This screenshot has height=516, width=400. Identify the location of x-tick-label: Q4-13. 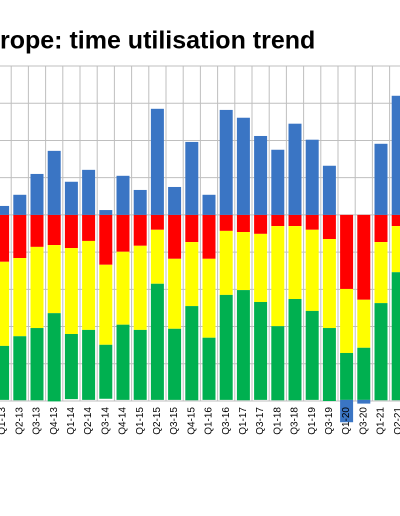
(54, 421).